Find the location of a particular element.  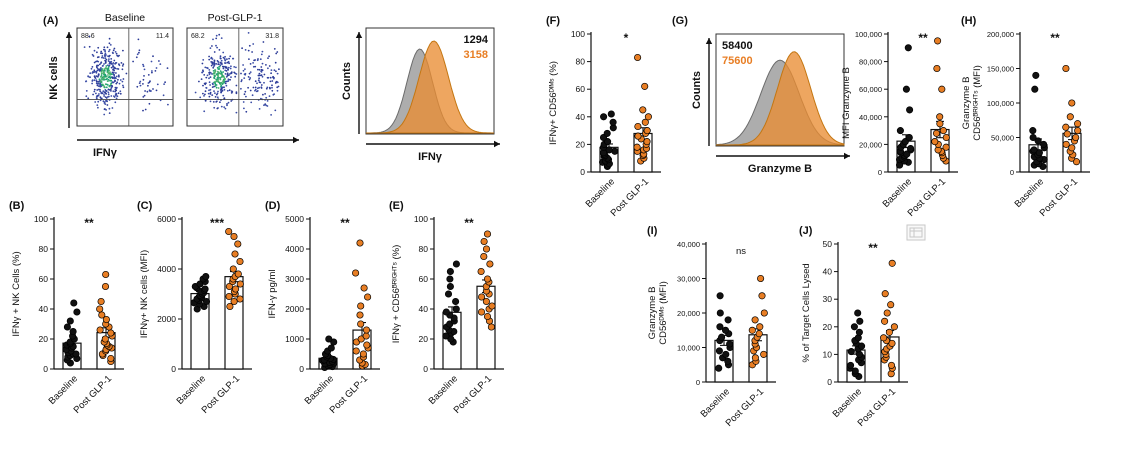

y-tick-label: 40,000 is located at coordinates (688, 244).